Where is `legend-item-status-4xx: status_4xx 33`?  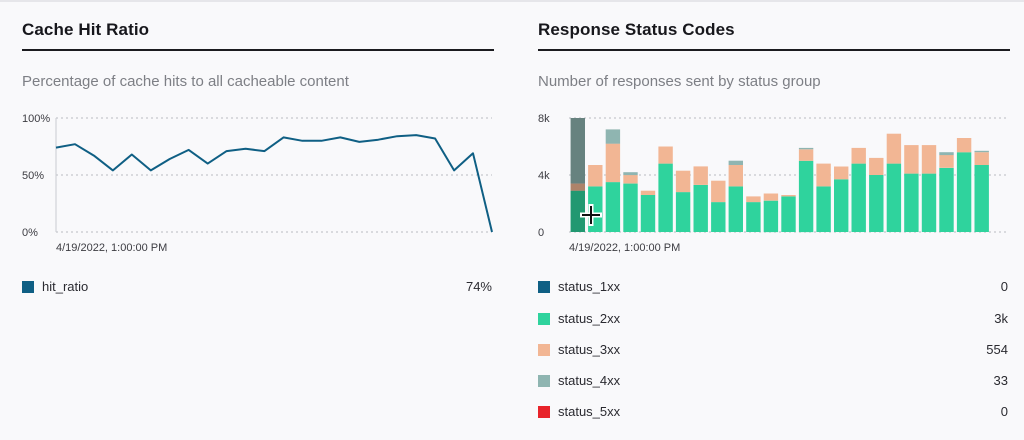 legend-item-status-4xx: status_4xx 33 is located at coordinates (774, 382).